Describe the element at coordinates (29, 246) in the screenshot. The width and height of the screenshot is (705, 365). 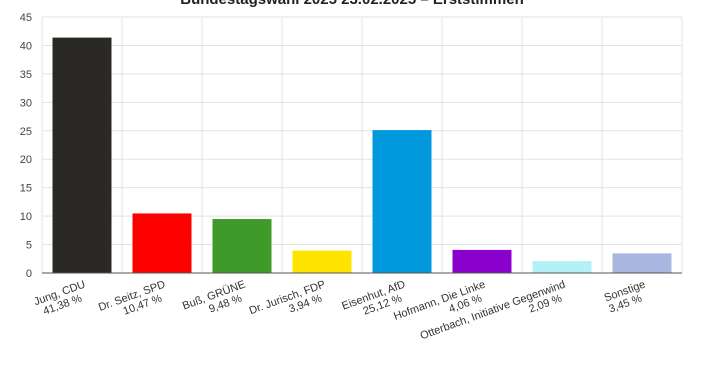
I see `y-tick-label: 5` at that location.